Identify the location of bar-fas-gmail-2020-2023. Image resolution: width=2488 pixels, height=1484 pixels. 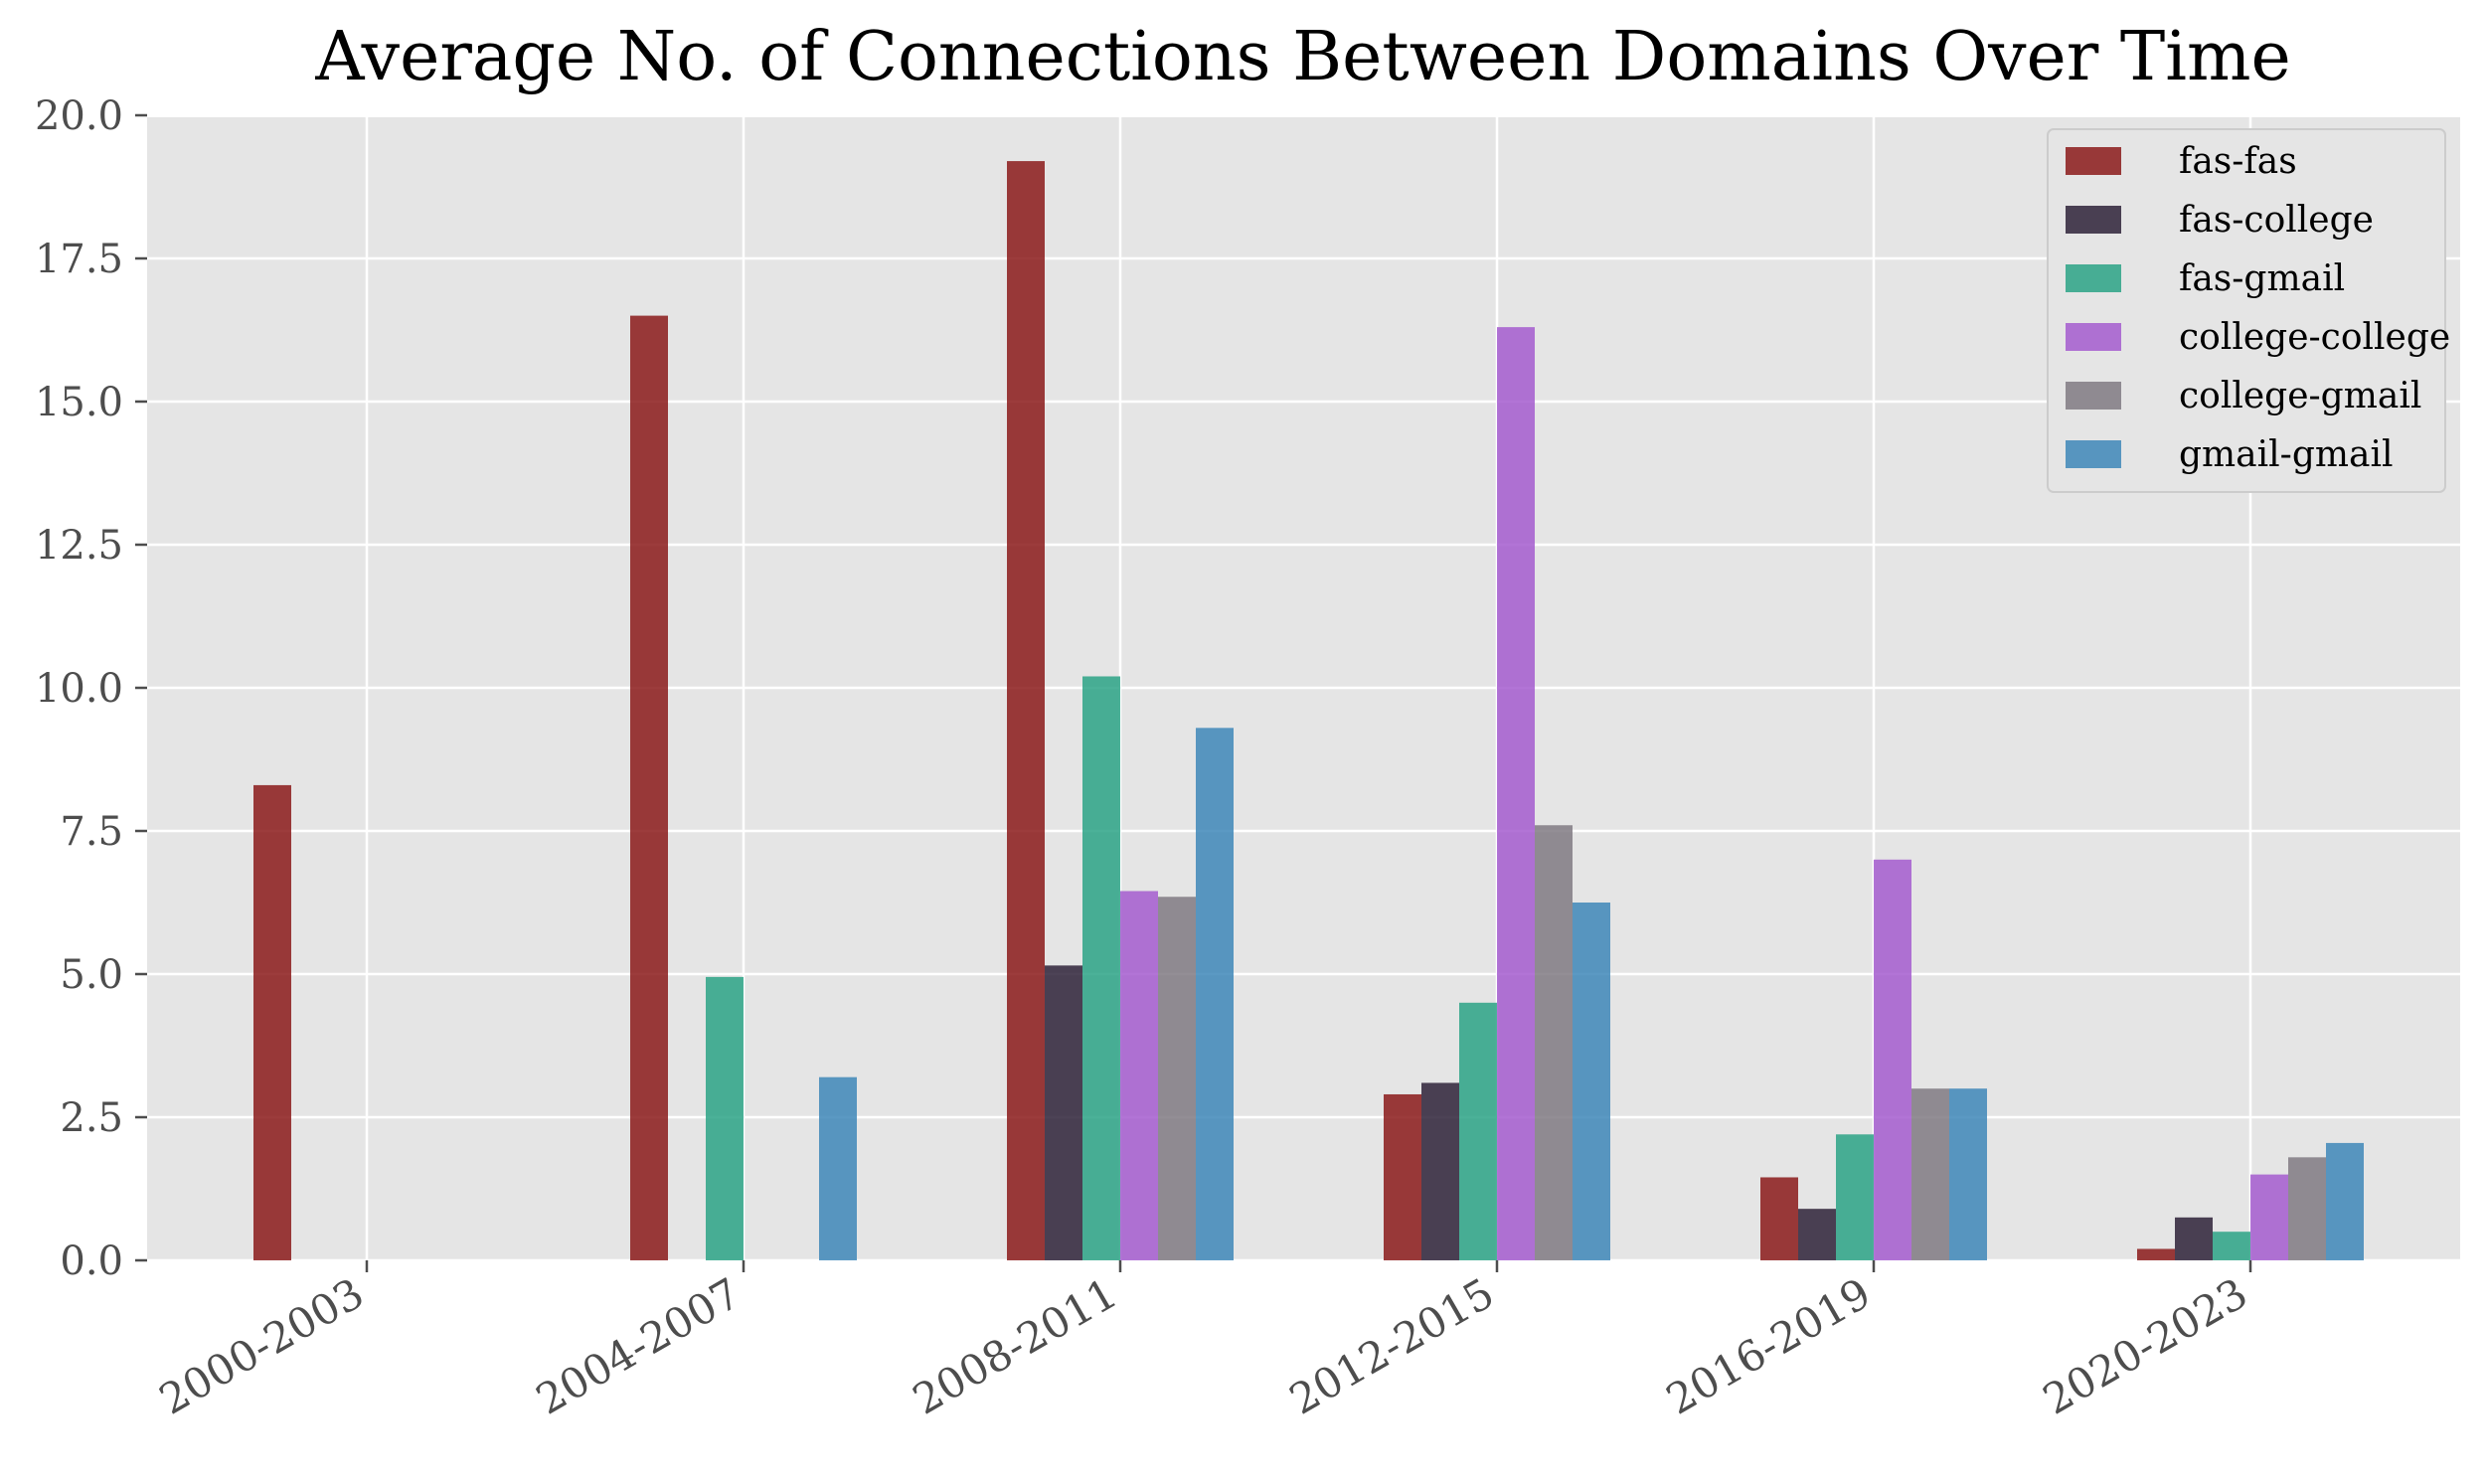
(2231, 1246).